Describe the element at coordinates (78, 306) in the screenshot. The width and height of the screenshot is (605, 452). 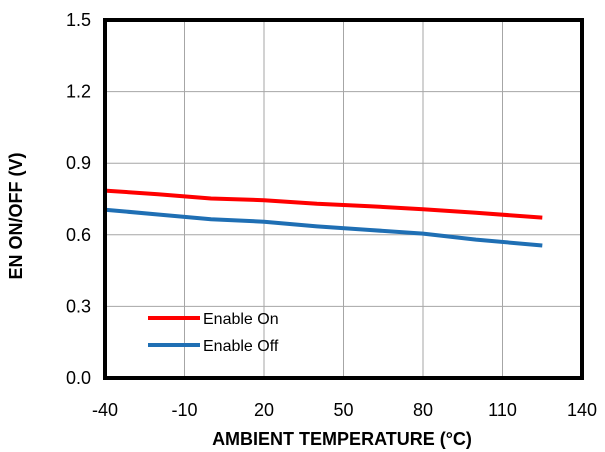
I see `y-tick-label: 0.3` at that location.